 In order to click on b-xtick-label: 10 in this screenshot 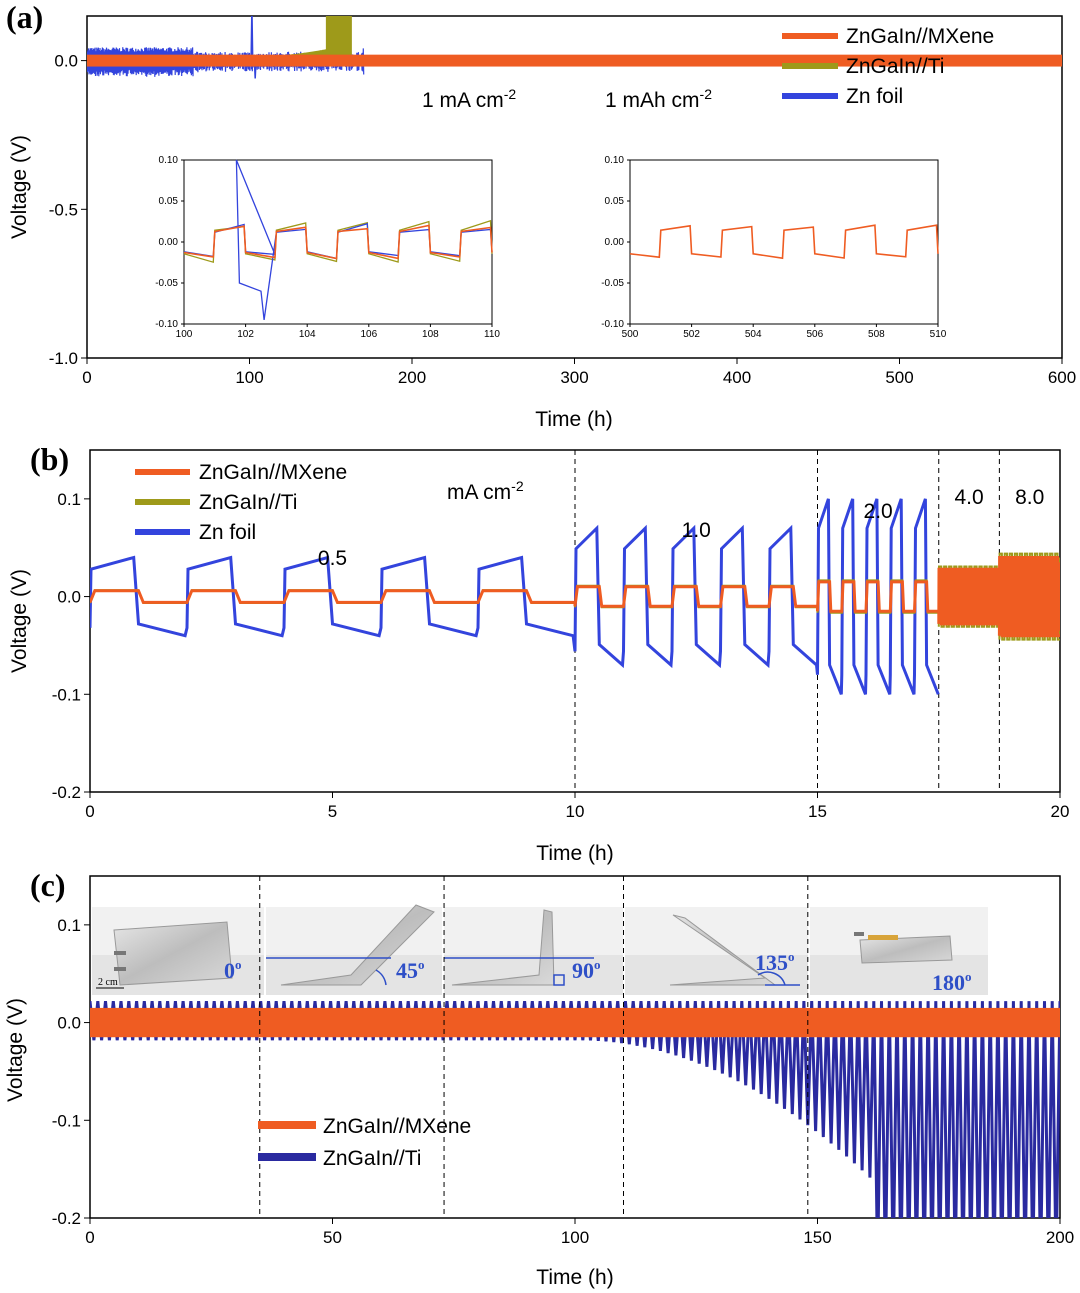, I will do `click(575, 811)`.